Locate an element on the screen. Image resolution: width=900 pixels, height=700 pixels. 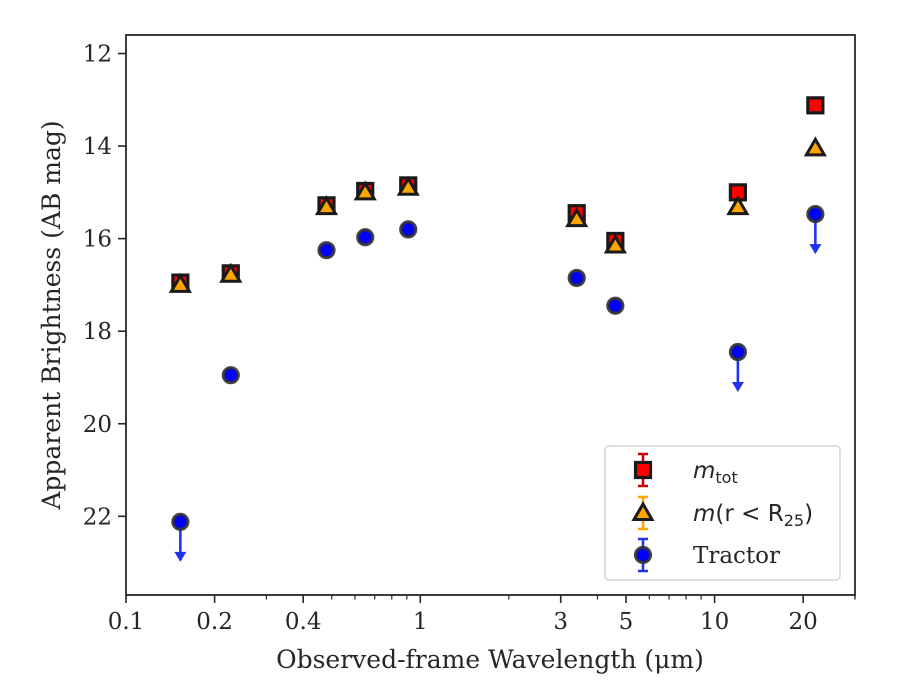
legend-box is located at coordinates (722, 513).